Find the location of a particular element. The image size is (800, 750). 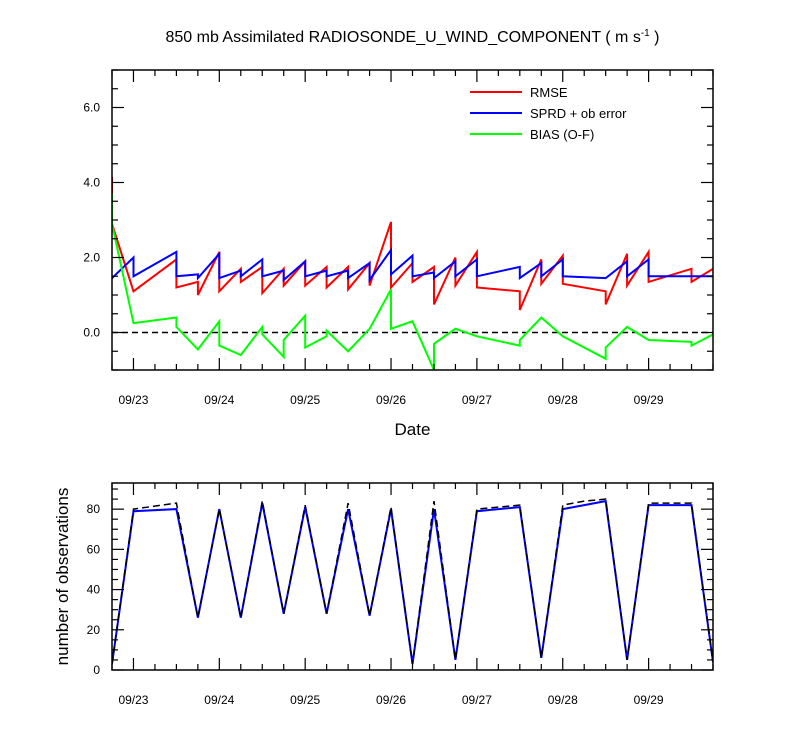

y-tick-label: 6.0 is located at coordinates (91, 108).